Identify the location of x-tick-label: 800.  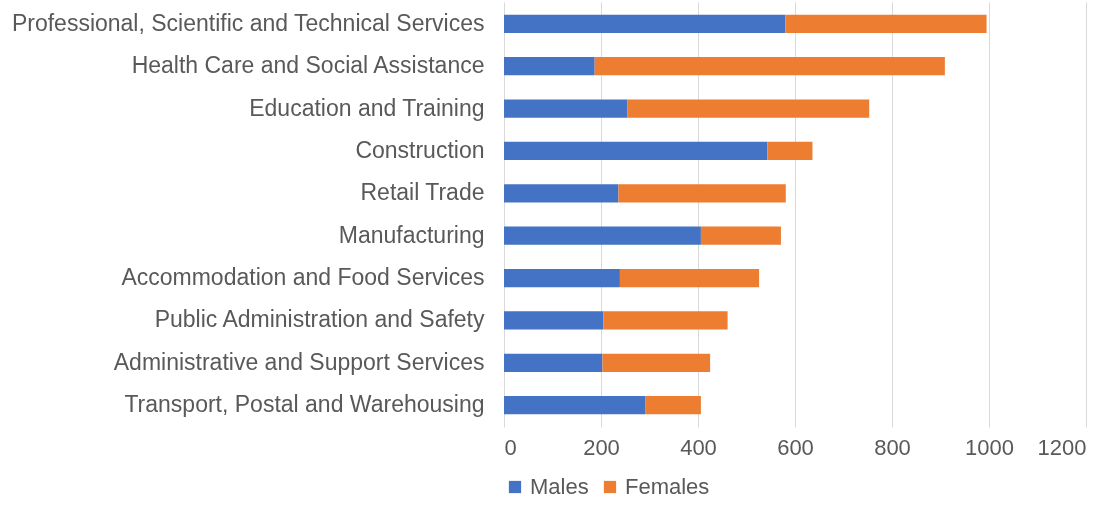
(892, 447).